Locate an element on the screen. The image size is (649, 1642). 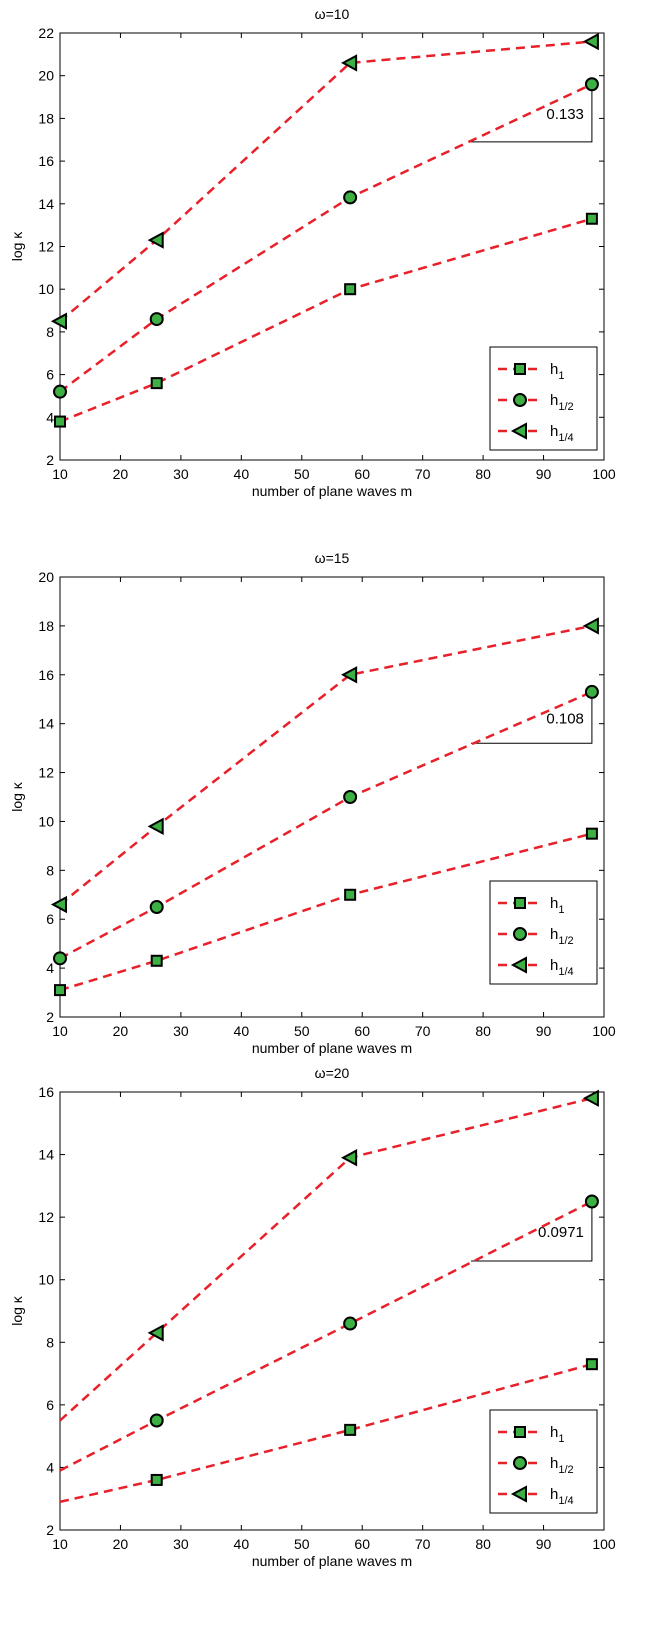
x-tick-label: 80 is located at coordinates (483, 474).